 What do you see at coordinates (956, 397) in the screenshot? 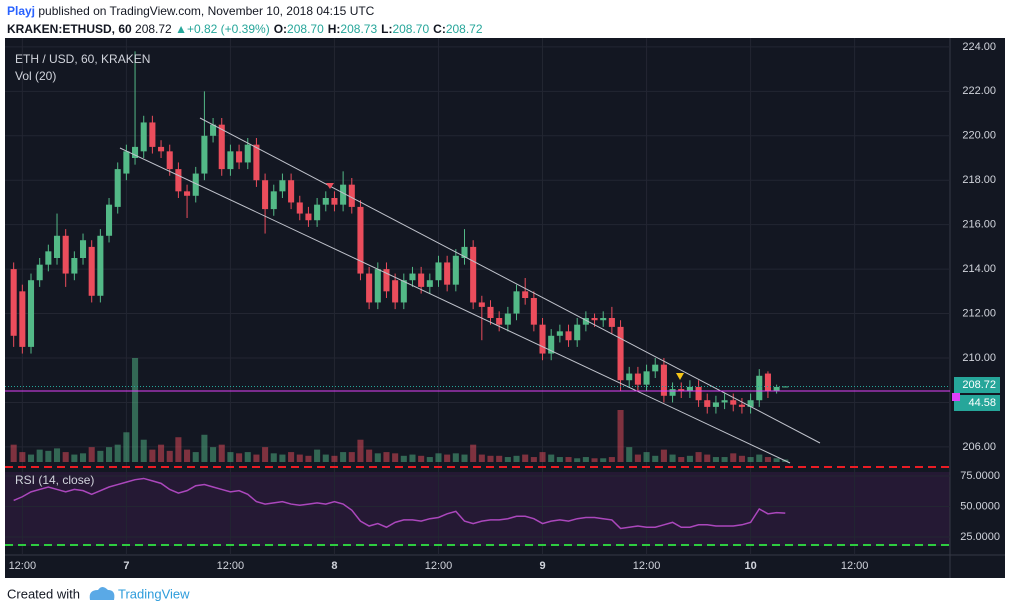
I see `level-marker` at bounding box center [956, 397].